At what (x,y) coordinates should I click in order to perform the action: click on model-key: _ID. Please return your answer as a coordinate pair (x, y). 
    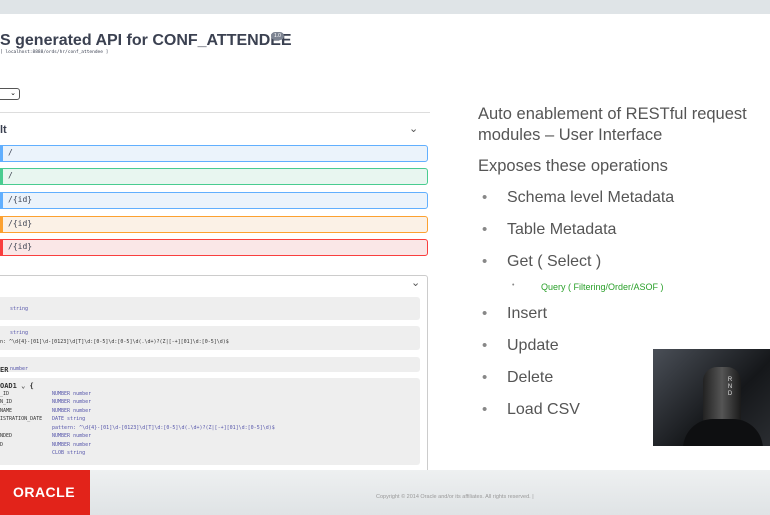
    Looking at the image, I should click on (5, 393).